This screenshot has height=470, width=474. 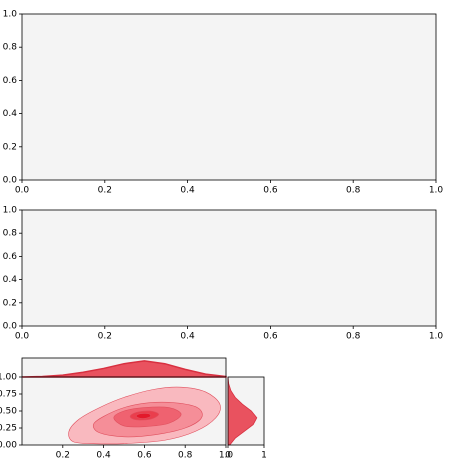 What do you see at coordinates (8, 395) in the screenshot?
I see `y-tick-label: 0.75` at bounding box center [8, 395].